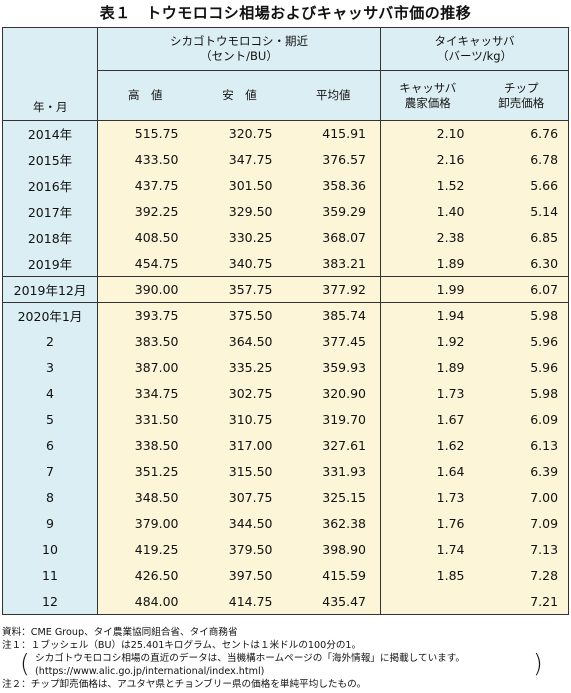 This screenshot has width=571, height=693. What do you see at coordinates (521, 471) in the screenshot?
I see `table-cell: 6.39` at bounding box center [521, 471].